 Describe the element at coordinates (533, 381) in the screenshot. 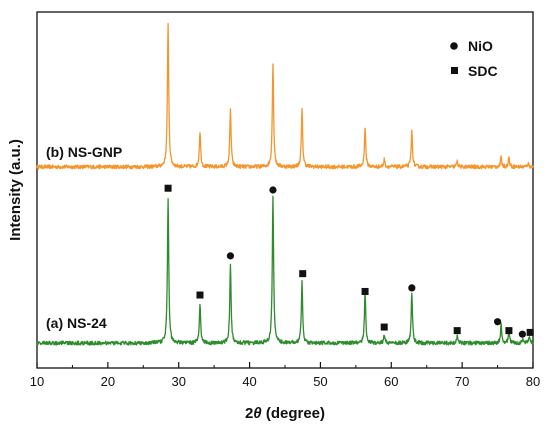

I see `x-tick-label-80: 80` at that location.